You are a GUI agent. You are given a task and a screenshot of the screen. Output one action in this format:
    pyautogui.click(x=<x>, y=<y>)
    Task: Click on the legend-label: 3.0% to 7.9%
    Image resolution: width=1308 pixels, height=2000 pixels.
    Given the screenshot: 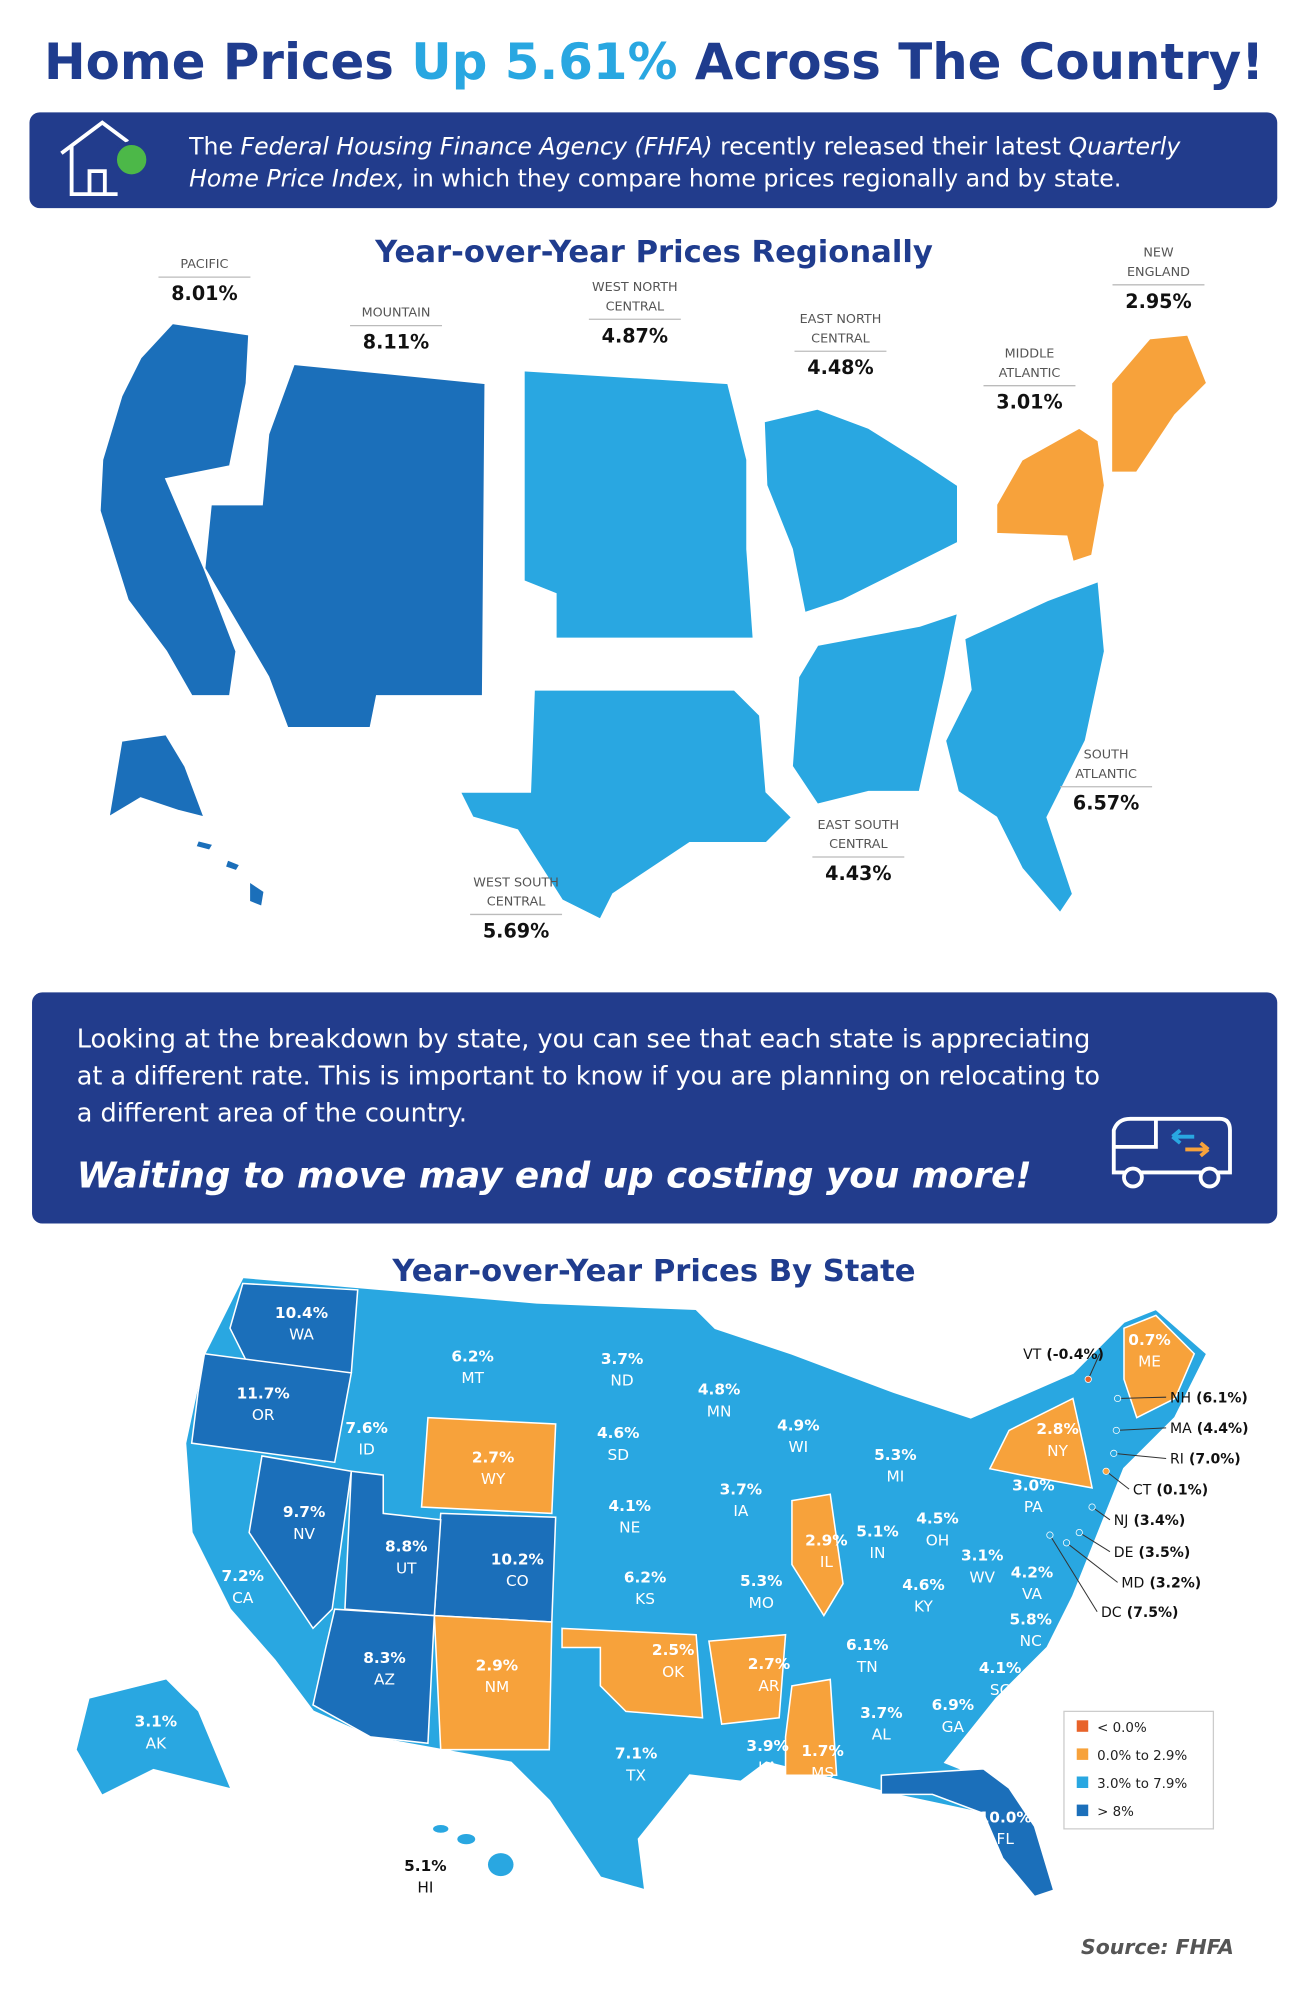 What is the action you would take?
    pyautogui.click(x=1142, y=1784)
    